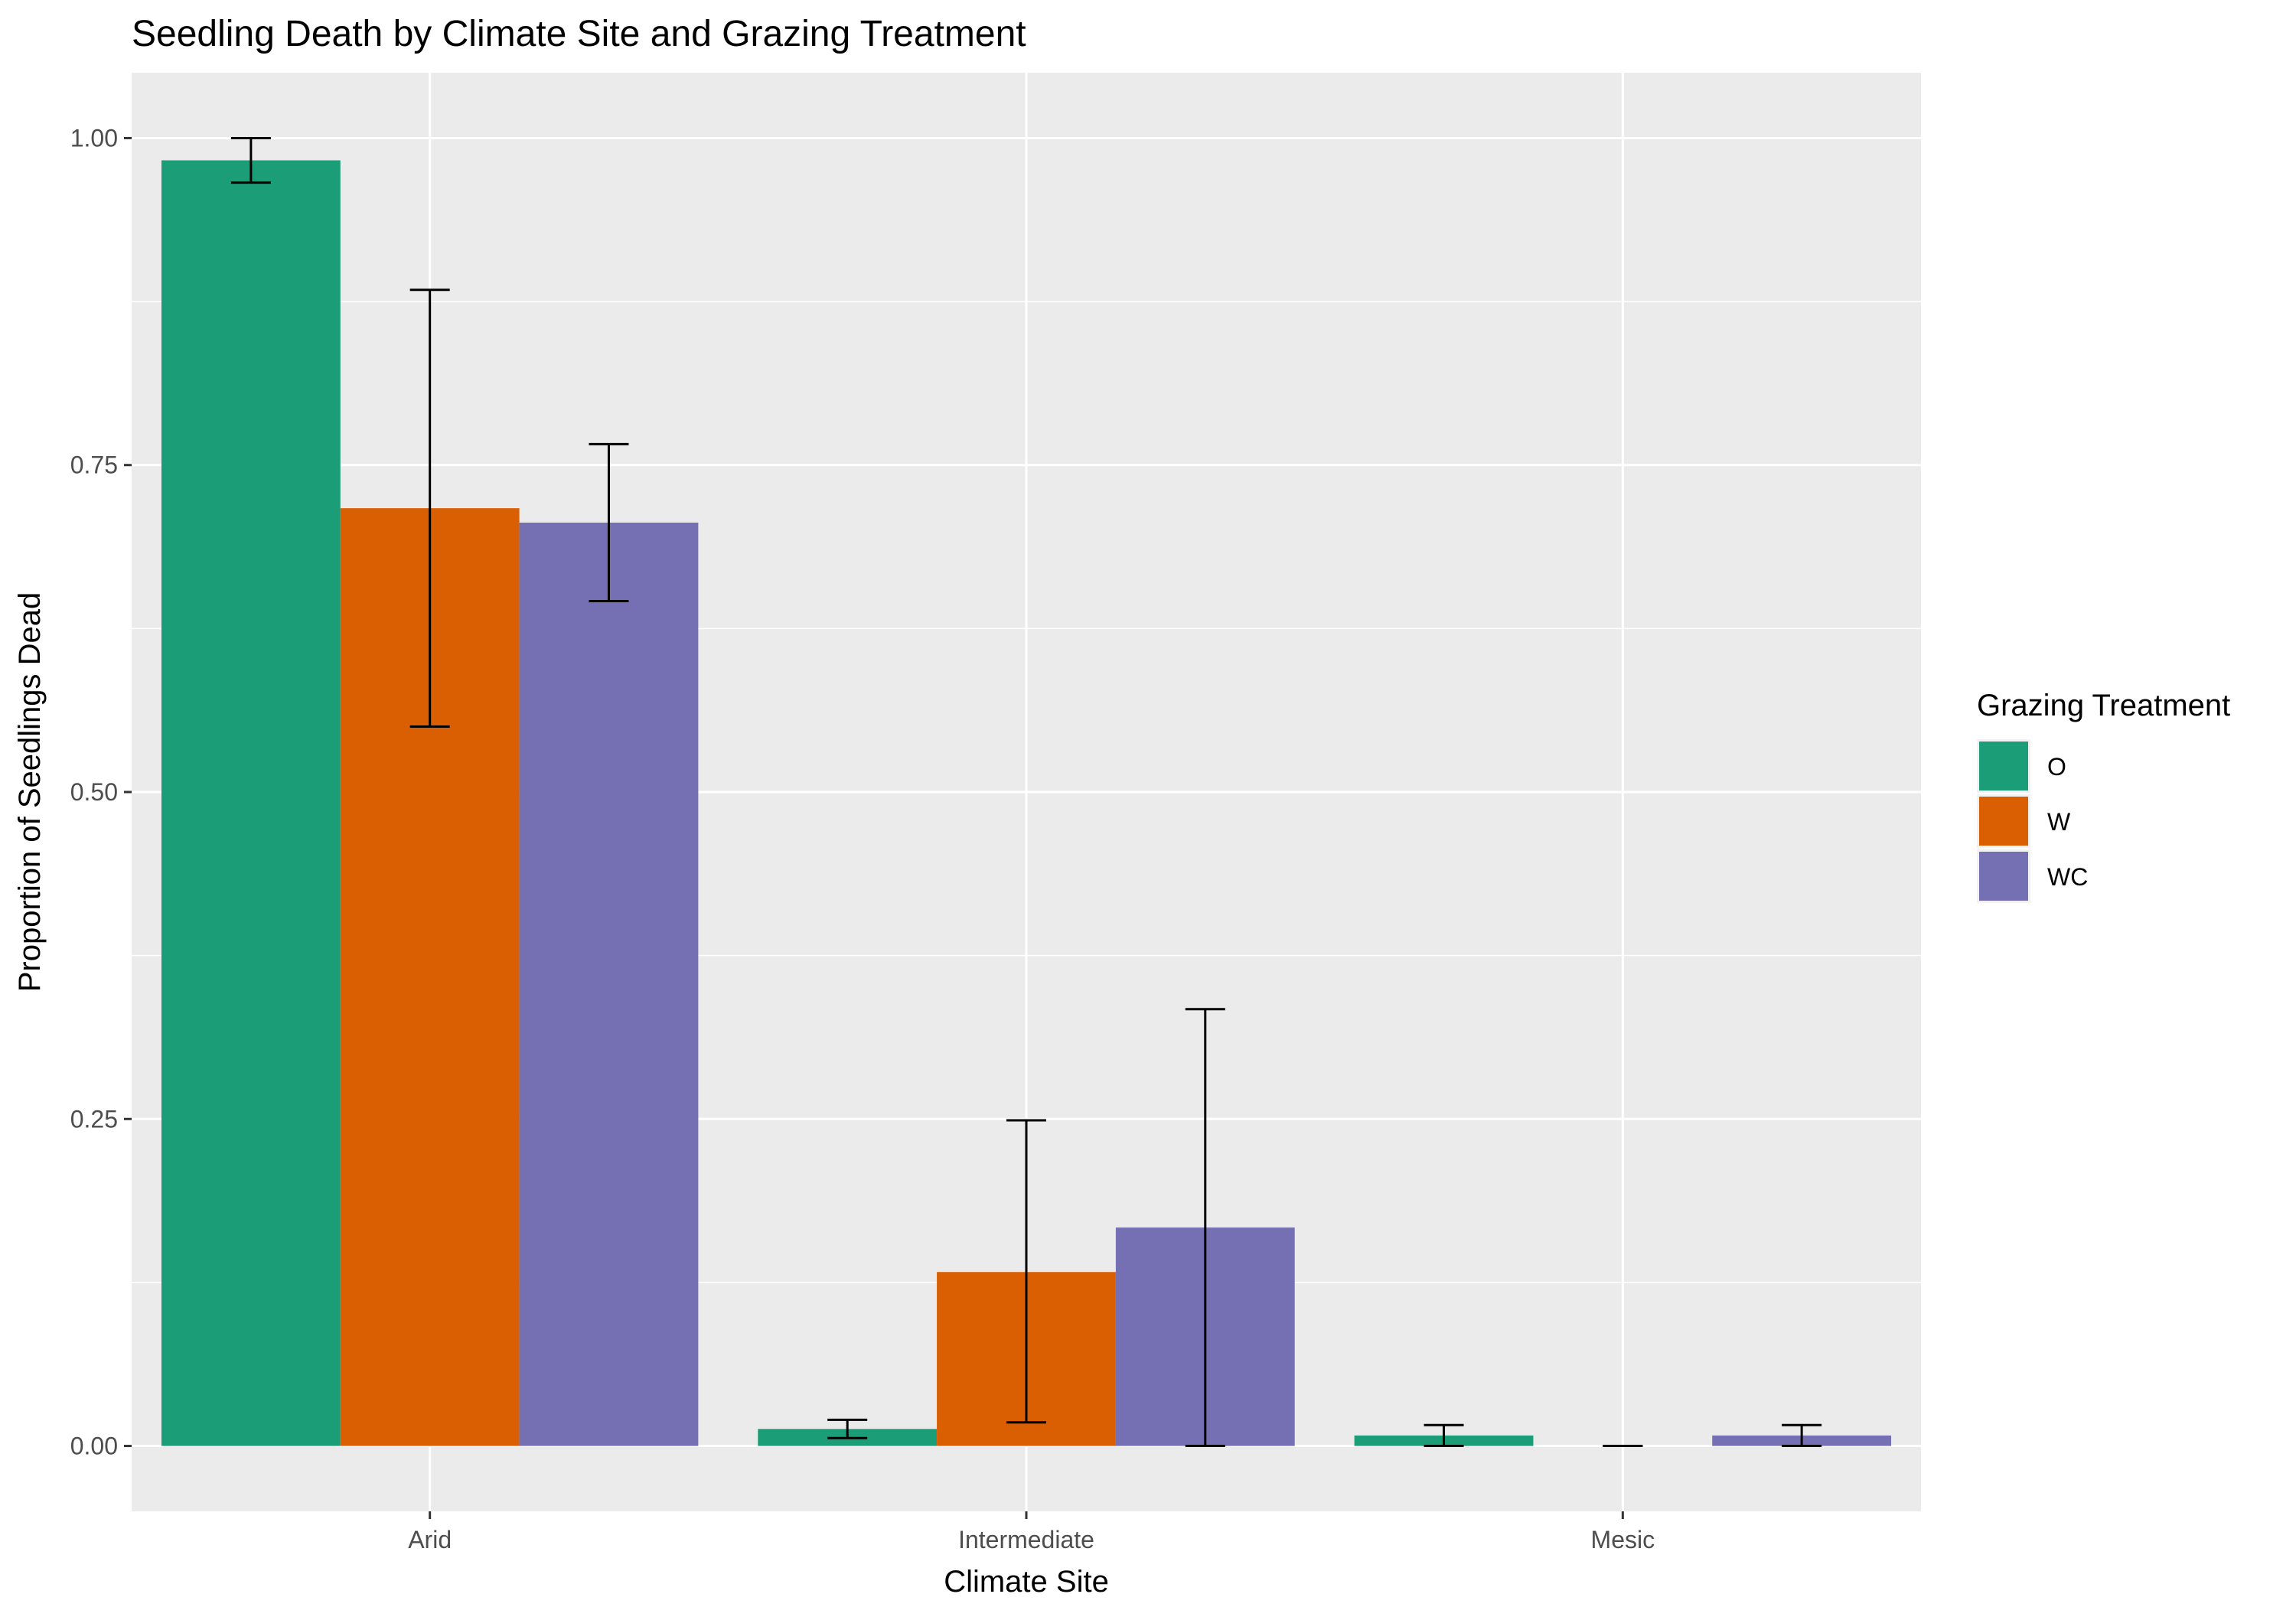 This screenshot has height=1607, width=2296. Describe the element at coordinates (1026, 1271) in the screenshot. I see `error-bar-W-Intermediate` at that location.